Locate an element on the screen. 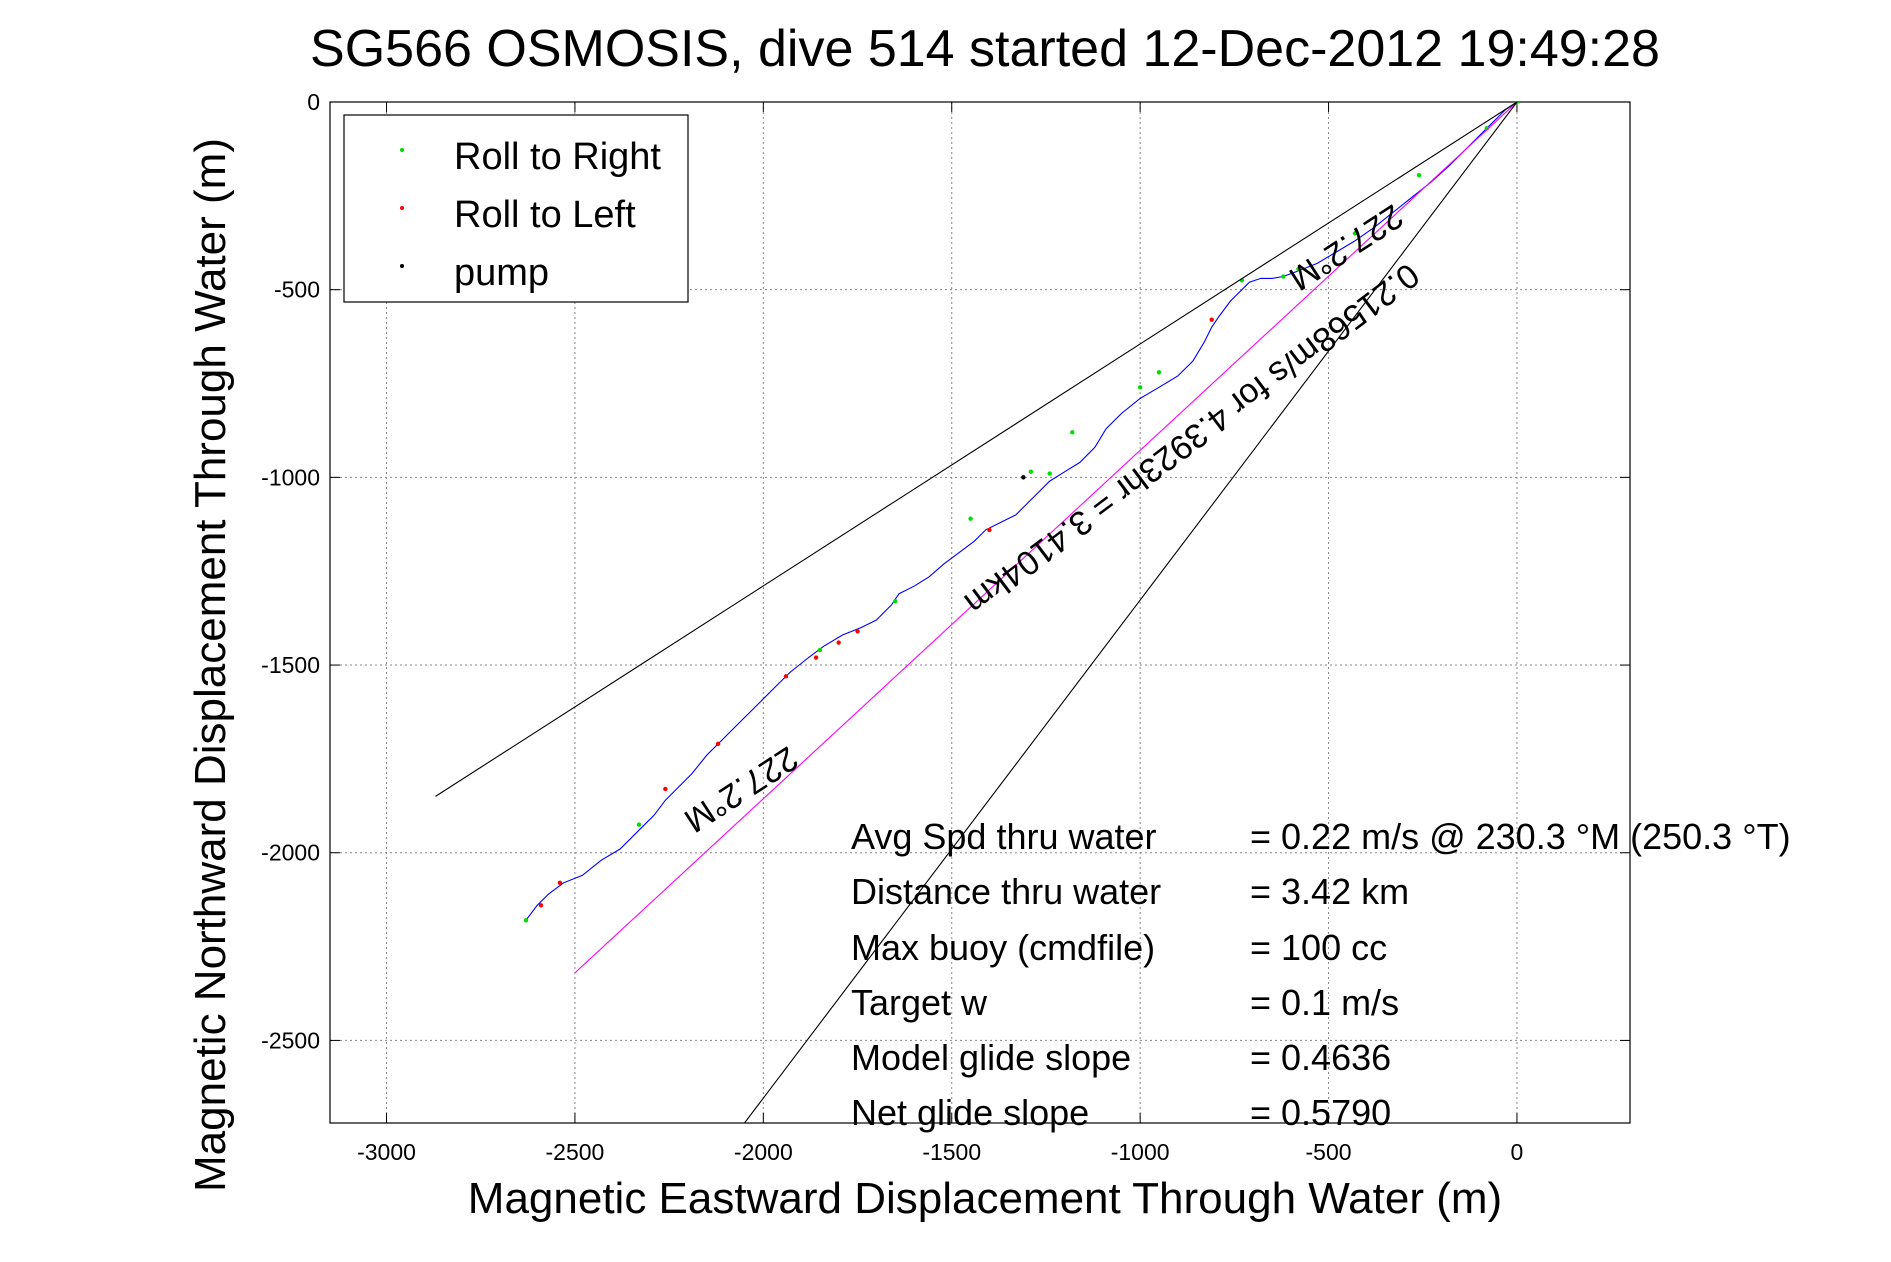  stat-value-max-buoy: = 100 cc is located at coordinates (1318, 947).